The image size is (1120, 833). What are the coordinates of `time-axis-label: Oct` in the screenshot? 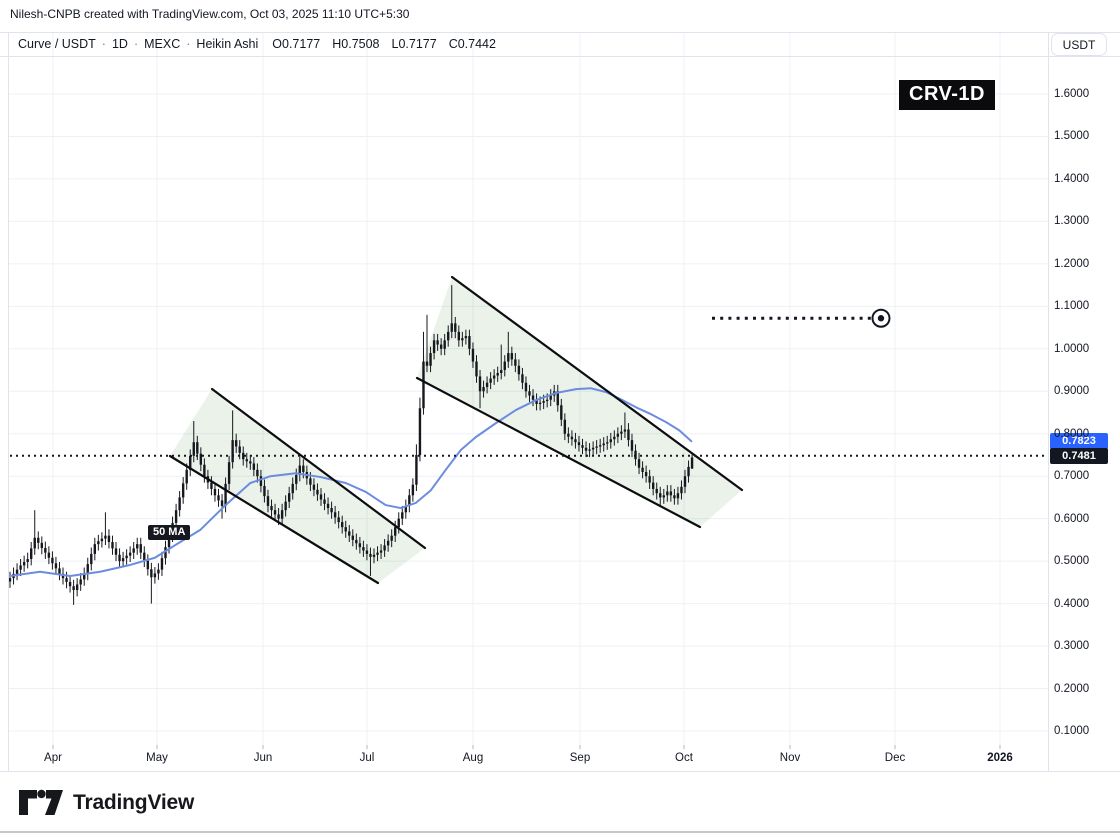 It's located at (684, 758).